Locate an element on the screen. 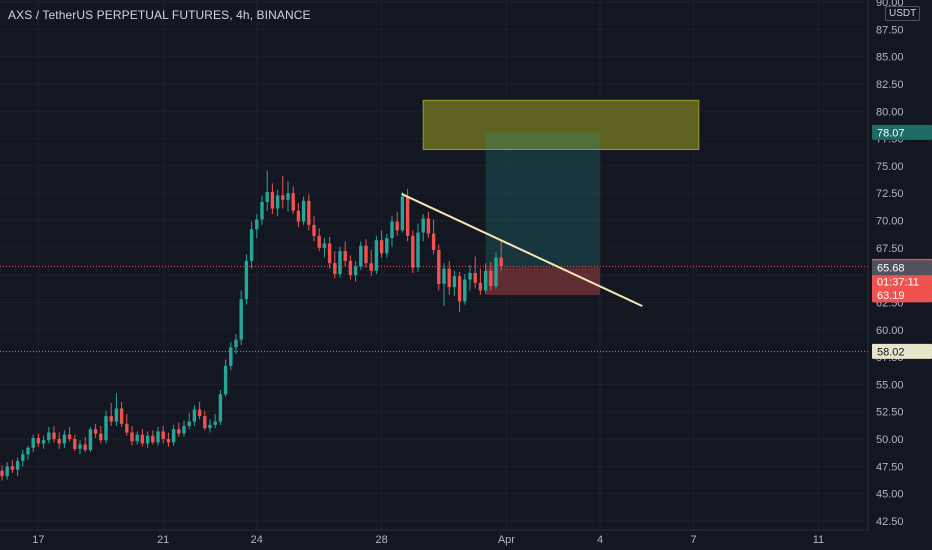 This screenshot has height=550, width=932. zone-resistance is located at coordinates (561, 125).